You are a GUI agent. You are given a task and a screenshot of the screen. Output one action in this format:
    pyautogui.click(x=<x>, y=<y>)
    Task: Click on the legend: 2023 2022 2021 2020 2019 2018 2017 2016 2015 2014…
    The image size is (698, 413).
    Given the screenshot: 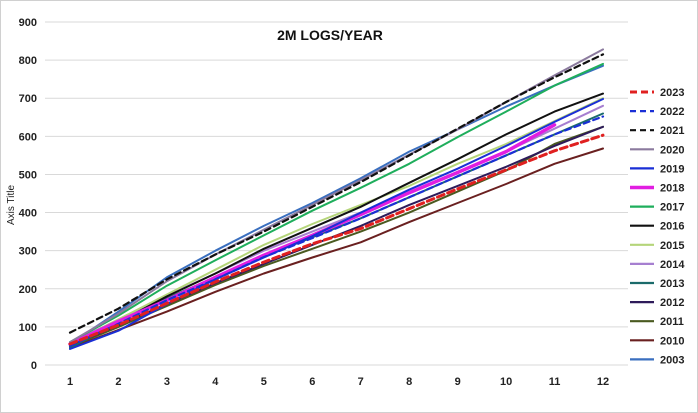 What is the action you would take?
    pyautogui.click(x=657, y=226)
    